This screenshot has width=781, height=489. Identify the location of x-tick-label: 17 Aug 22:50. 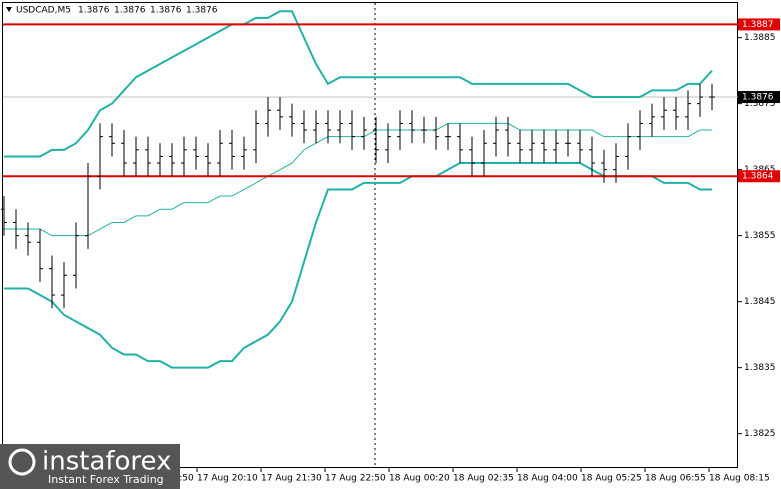
(355, 479).